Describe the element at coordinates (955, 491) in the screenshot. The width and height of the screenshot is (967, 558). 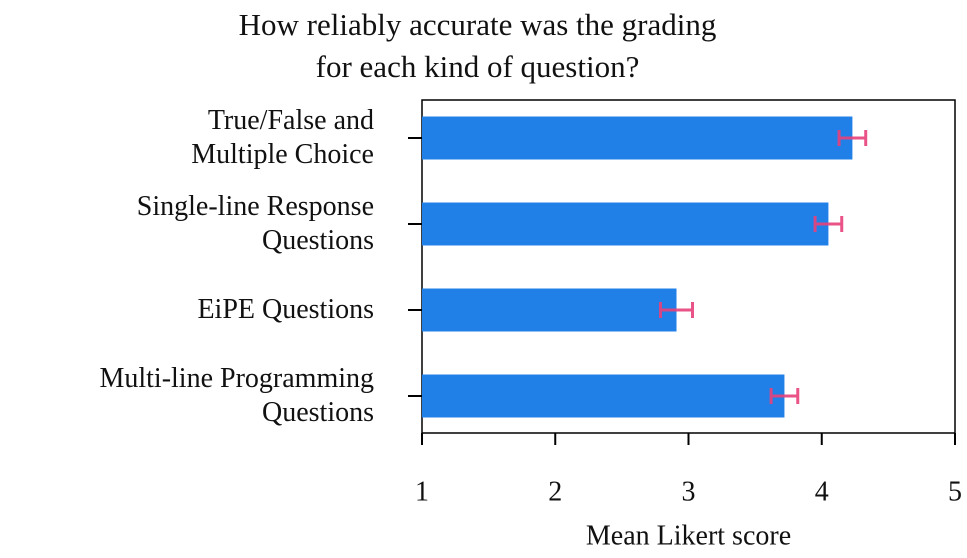
I see `x-tick-label: 5` at that location.